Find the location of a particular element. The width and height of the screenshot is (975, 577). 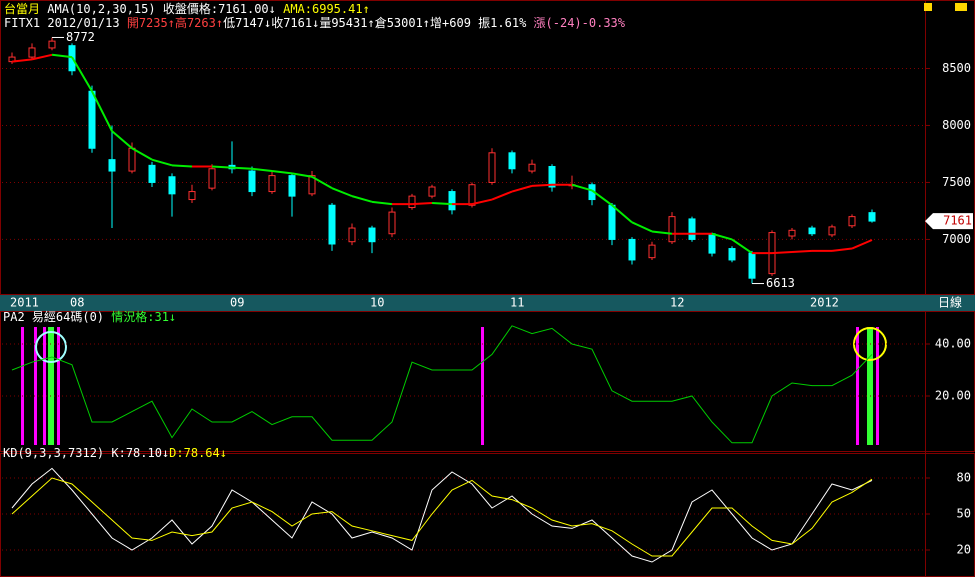

header-item: FITX1 2012/01/13 is located at coordinates (65, 23).